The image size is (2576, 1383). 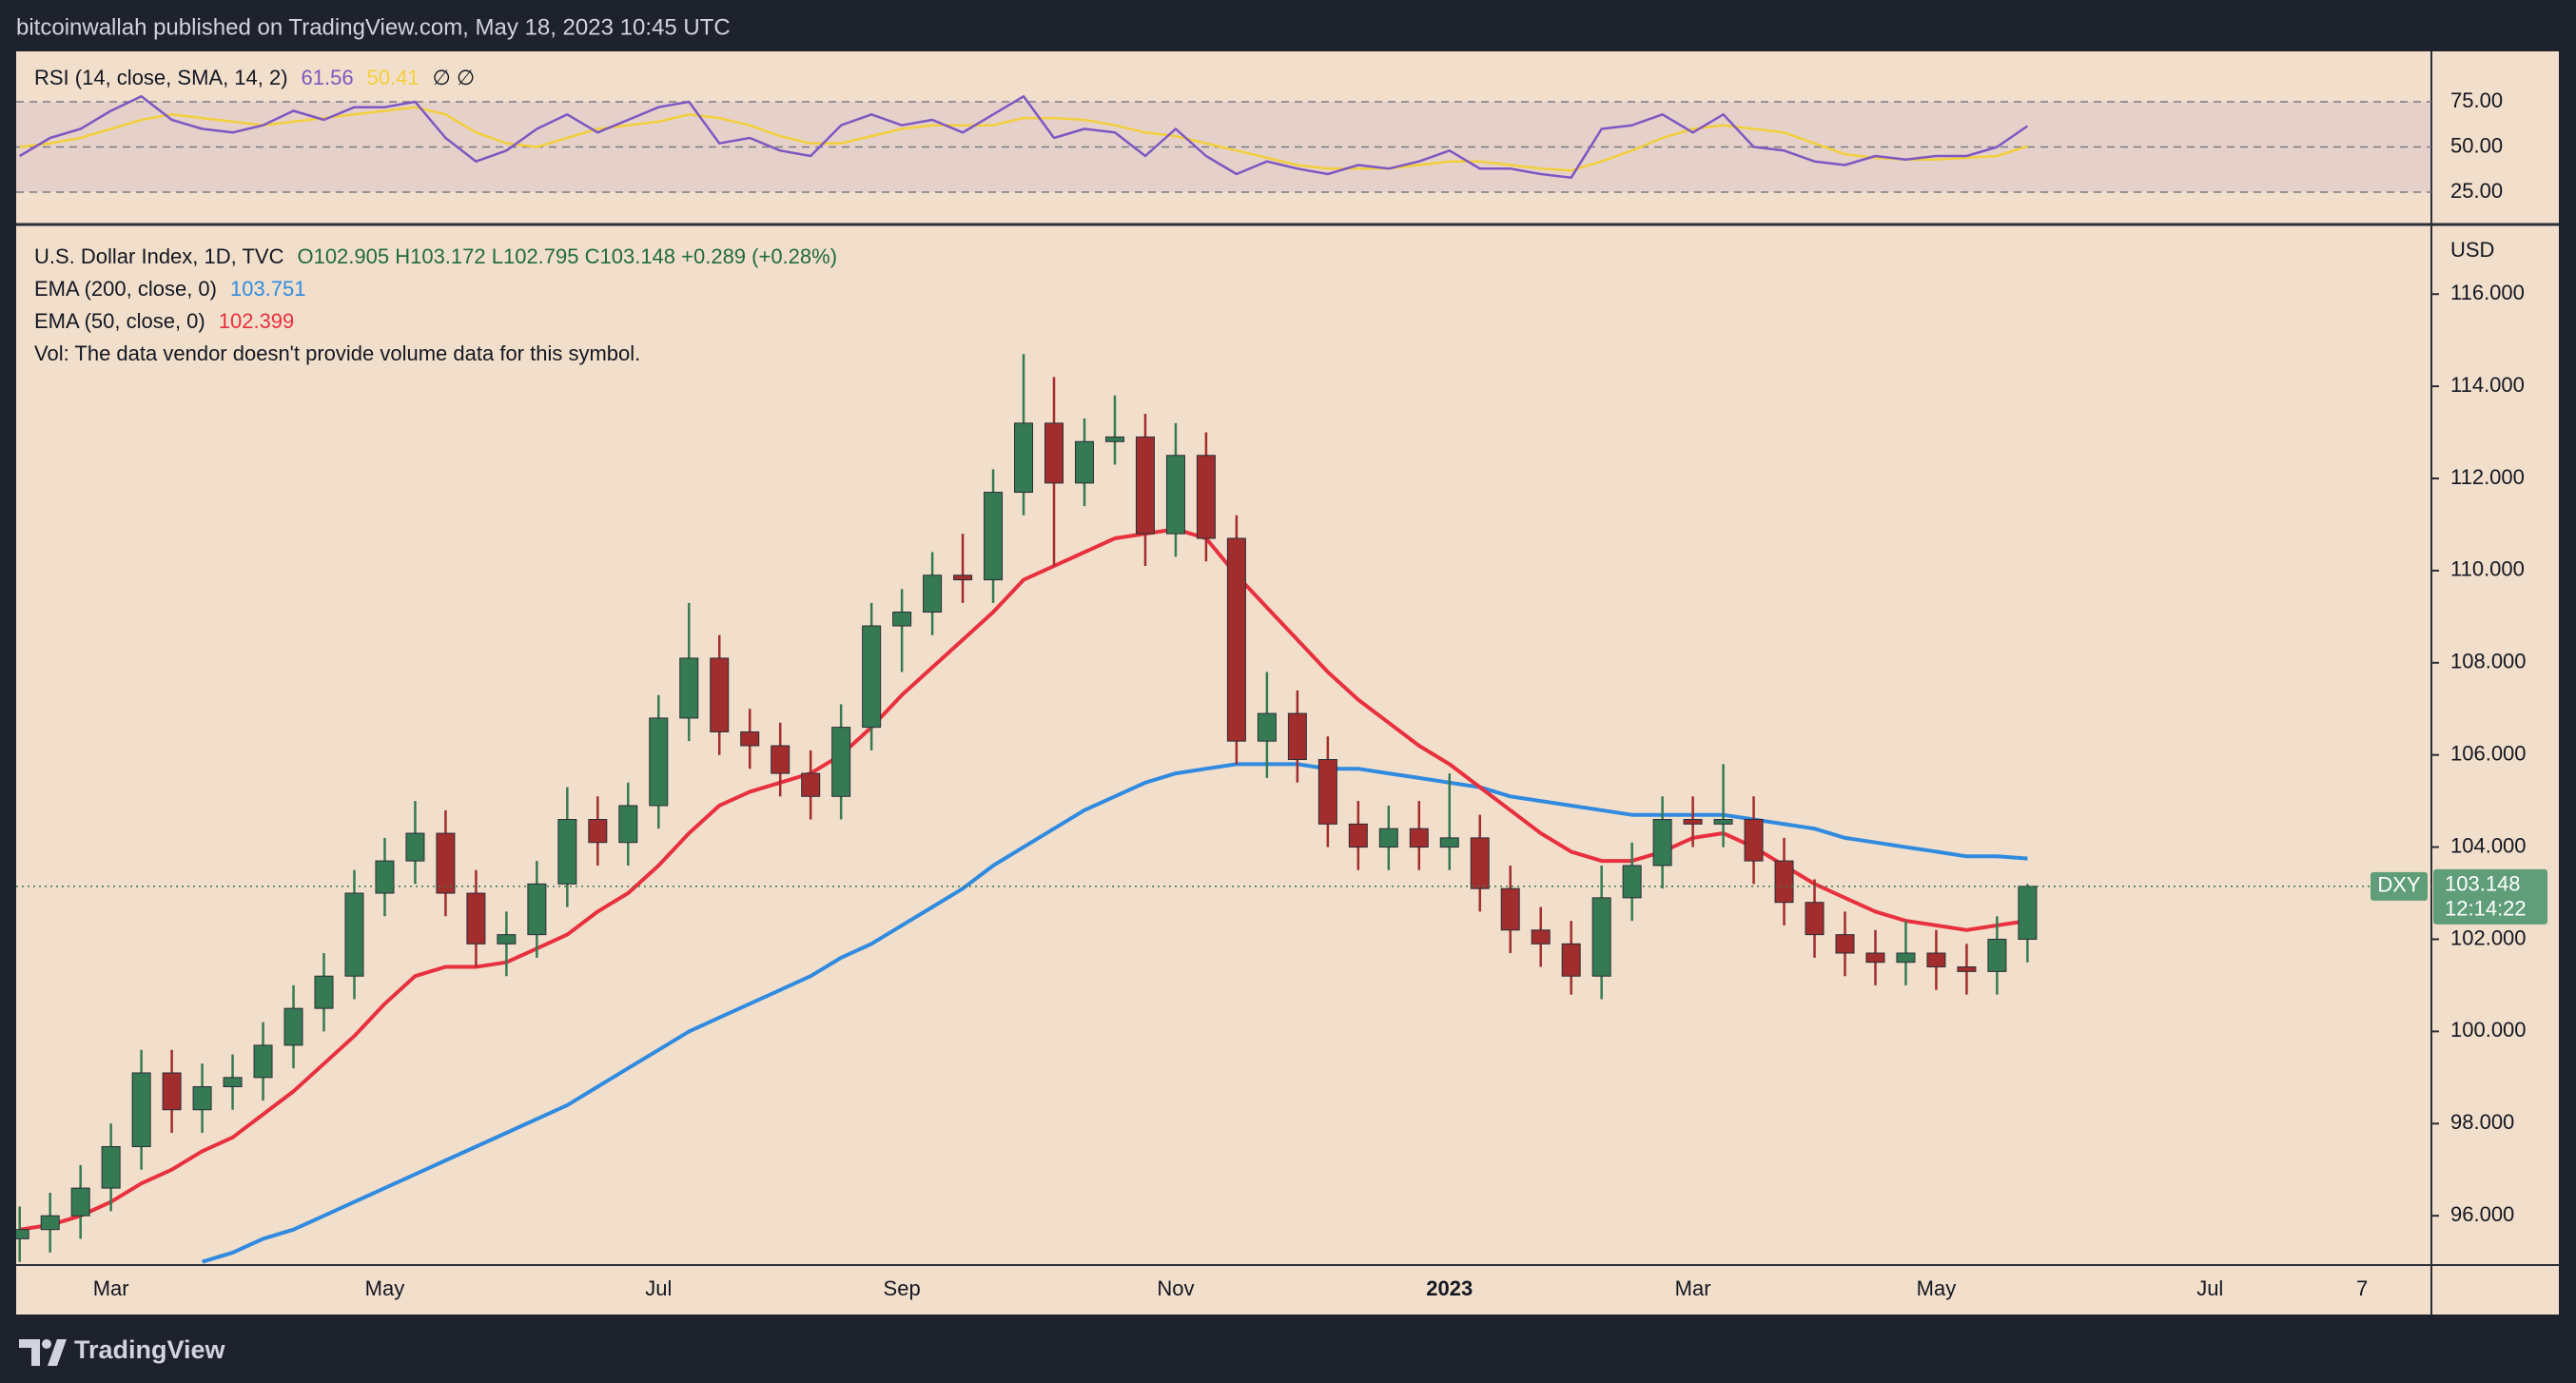 What do you see at coordinates (328, 77) in the screenshot?
I see `rsi-value: 61.56` at bounding box center [328, 77].